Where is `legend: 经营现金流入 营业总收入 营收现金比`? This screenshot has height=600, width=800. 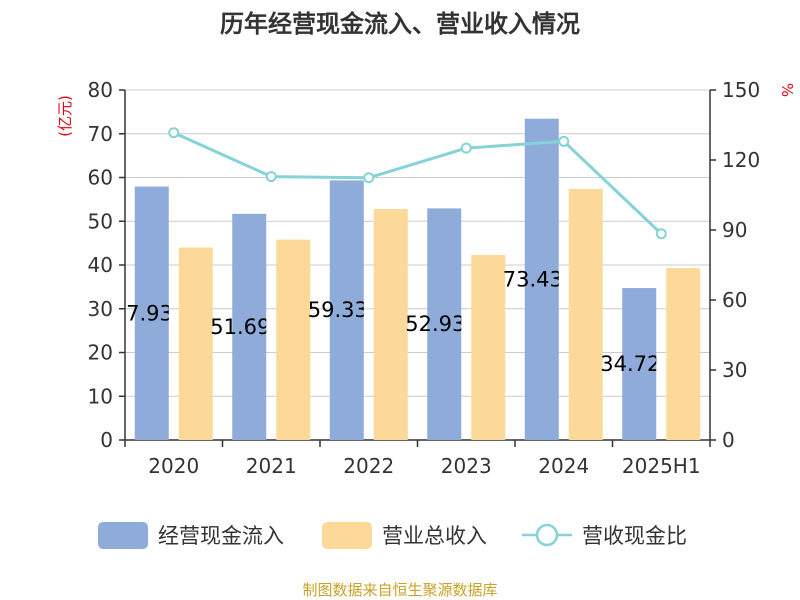 legend: 经营现金流入 营业总收入 营收现金比 is located at coordinates (392, 535).